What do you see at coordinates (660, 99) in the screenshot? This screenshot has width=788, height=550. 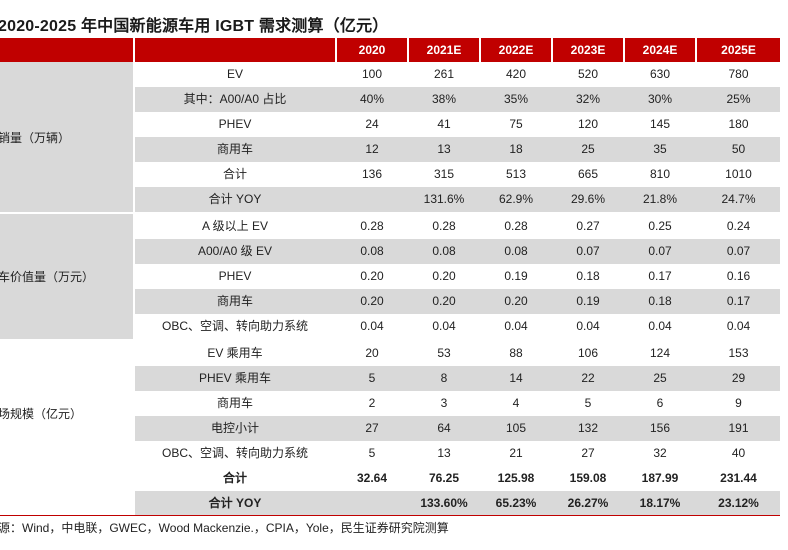 I see `cell-2024e: 30%` at bounding box center [660, 99].